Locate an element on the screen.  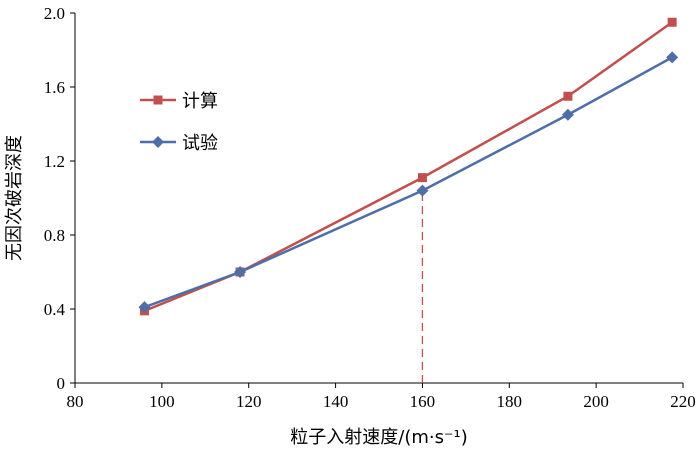
y-tick-label: 1.6 is located at coordinates (54, 87).